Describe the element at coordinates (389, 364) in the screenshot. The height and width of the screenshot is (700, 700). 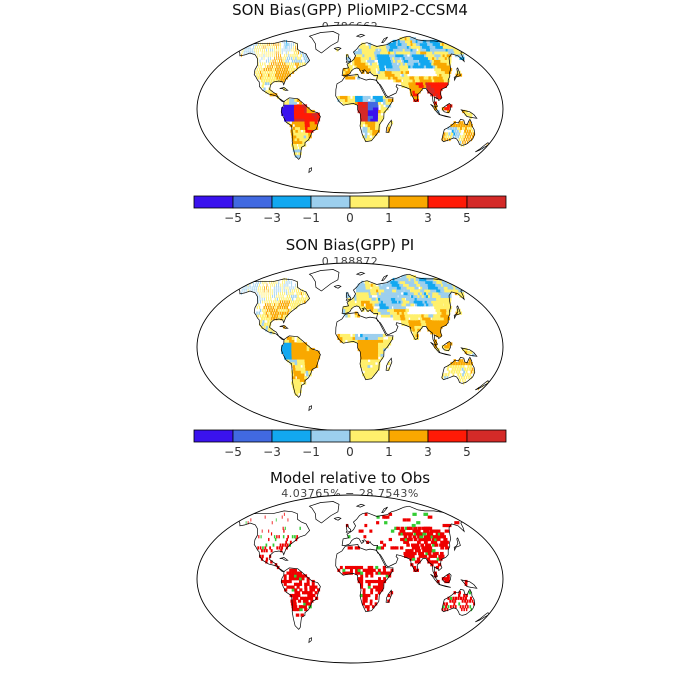
I see `coastline-madagascar` at that location.